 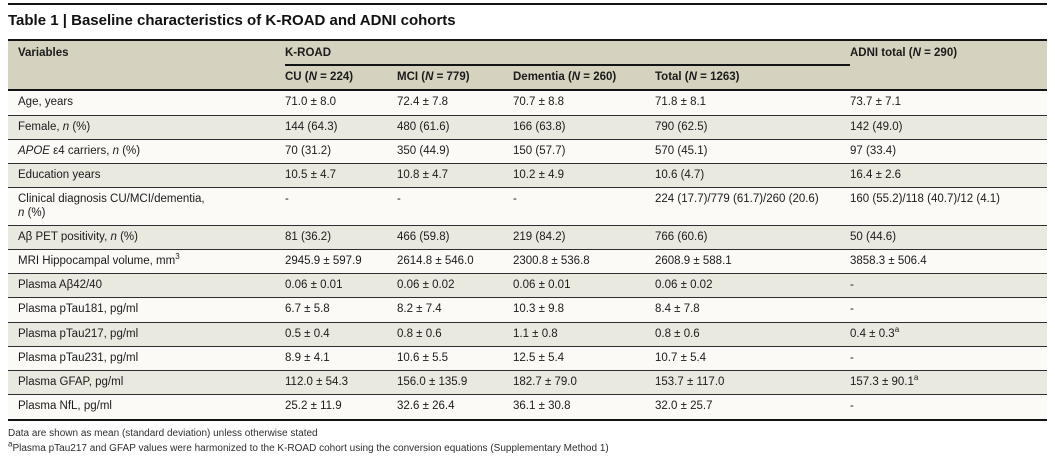 I want to click on row-label: Aβ PET positivity, n (%), so click(x=146, y=237).